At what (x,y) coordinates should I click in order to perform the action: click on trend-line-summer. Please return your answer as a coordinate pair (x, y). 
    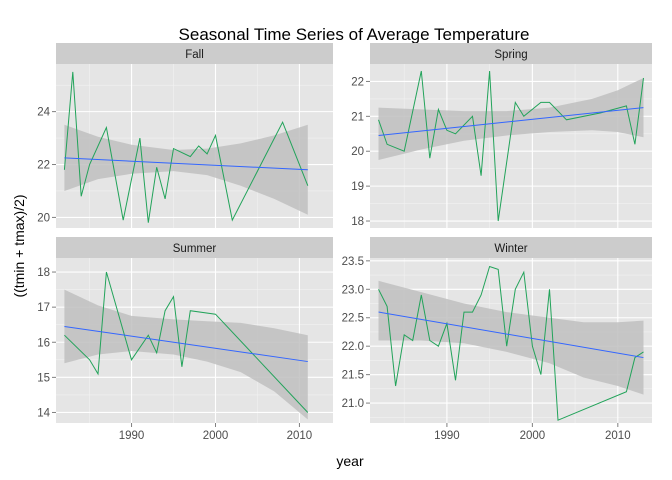
    Looking at the image, I should click on (186, 344).